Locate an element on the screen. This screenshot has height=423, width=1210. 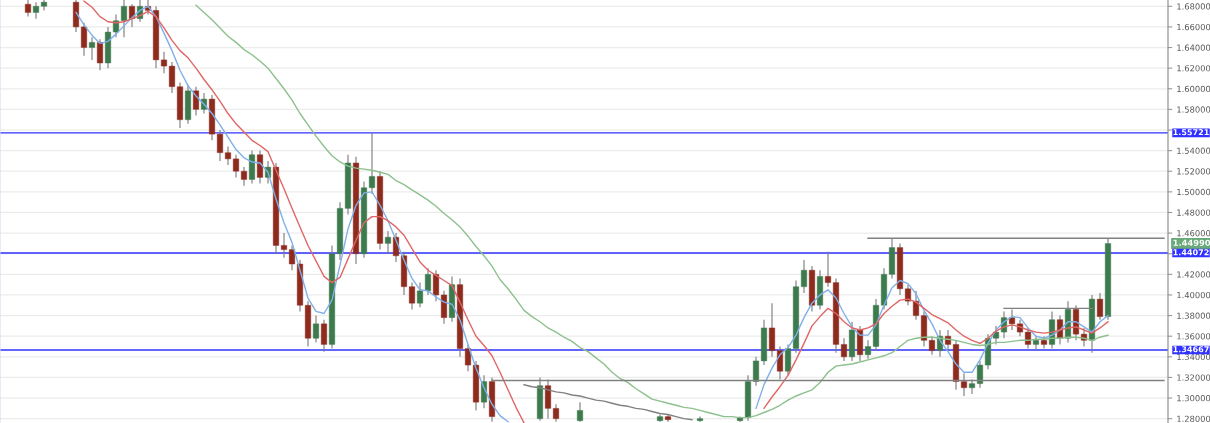
y-tick-label: 1.62000 is located at coordinates (1193, 68).